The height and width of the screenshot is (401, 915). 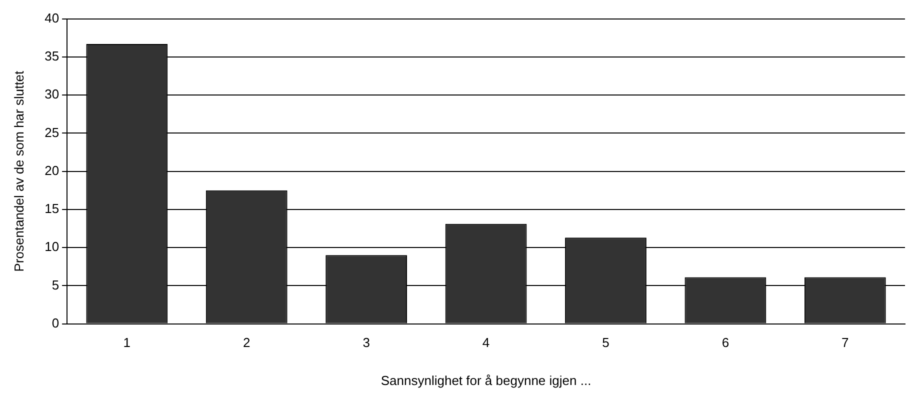 I want to click on x-tick-label: 6, so click(x=726, y=342).